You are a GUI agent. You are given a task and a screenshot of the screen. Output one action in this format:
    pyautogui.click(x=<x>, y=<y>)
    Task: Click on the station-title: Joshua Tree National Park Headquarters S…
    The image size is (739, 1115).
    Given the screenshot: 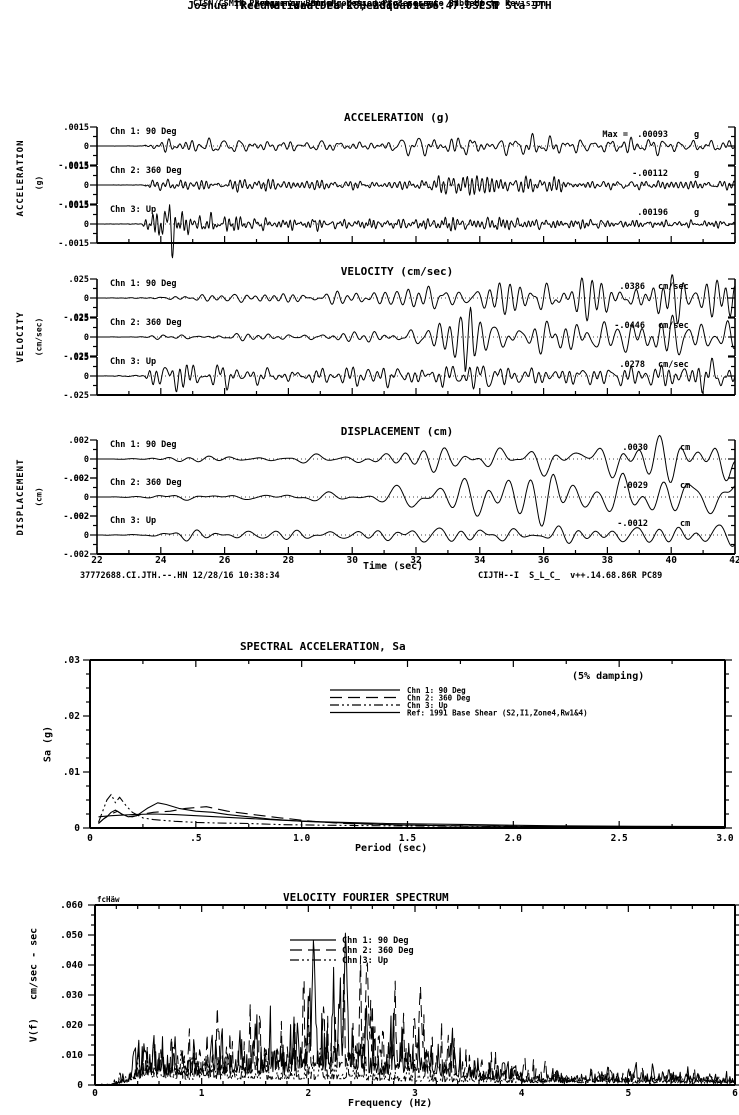 What is the action you would take?
    pyautogui.click(x=369, y=6)
    